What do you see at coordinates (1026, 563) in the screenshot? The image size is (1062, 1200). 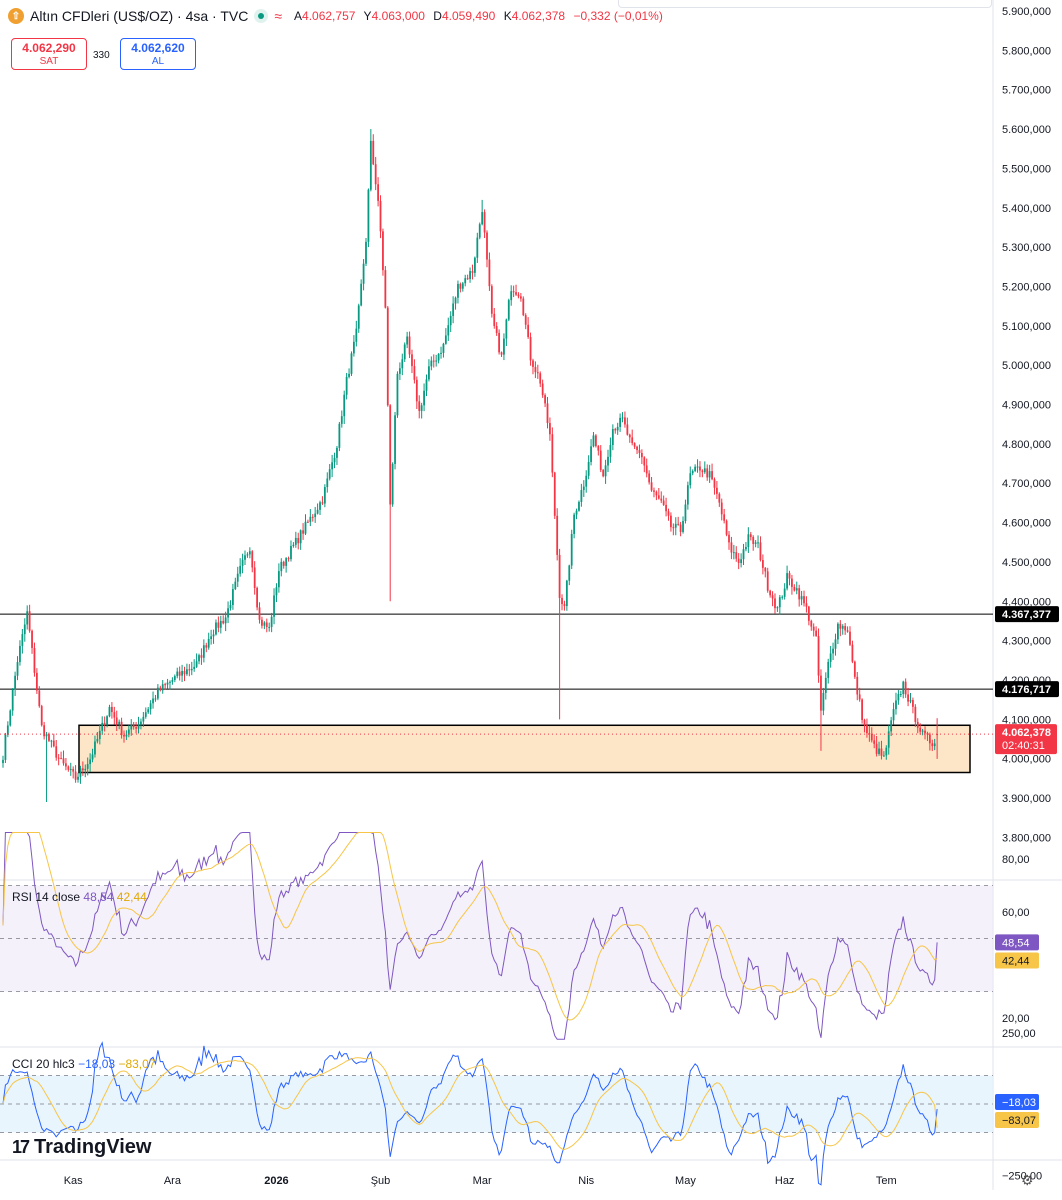 I see `price-tick-label: 4.500,000` at bounding box center [1026, 563].